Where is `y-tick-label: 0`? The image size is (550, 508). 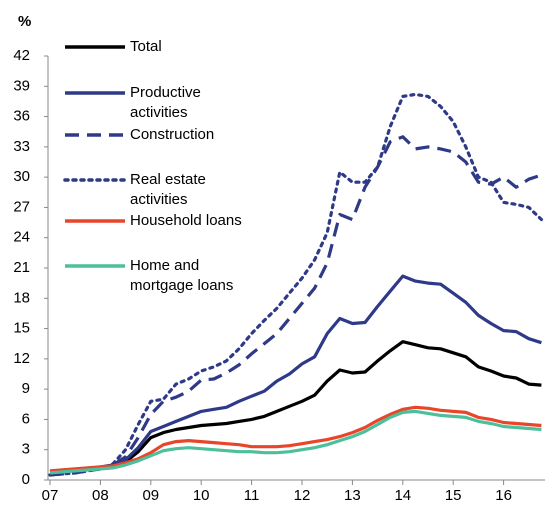 y-tick-label: 0 is located at coordinates (26, 479).